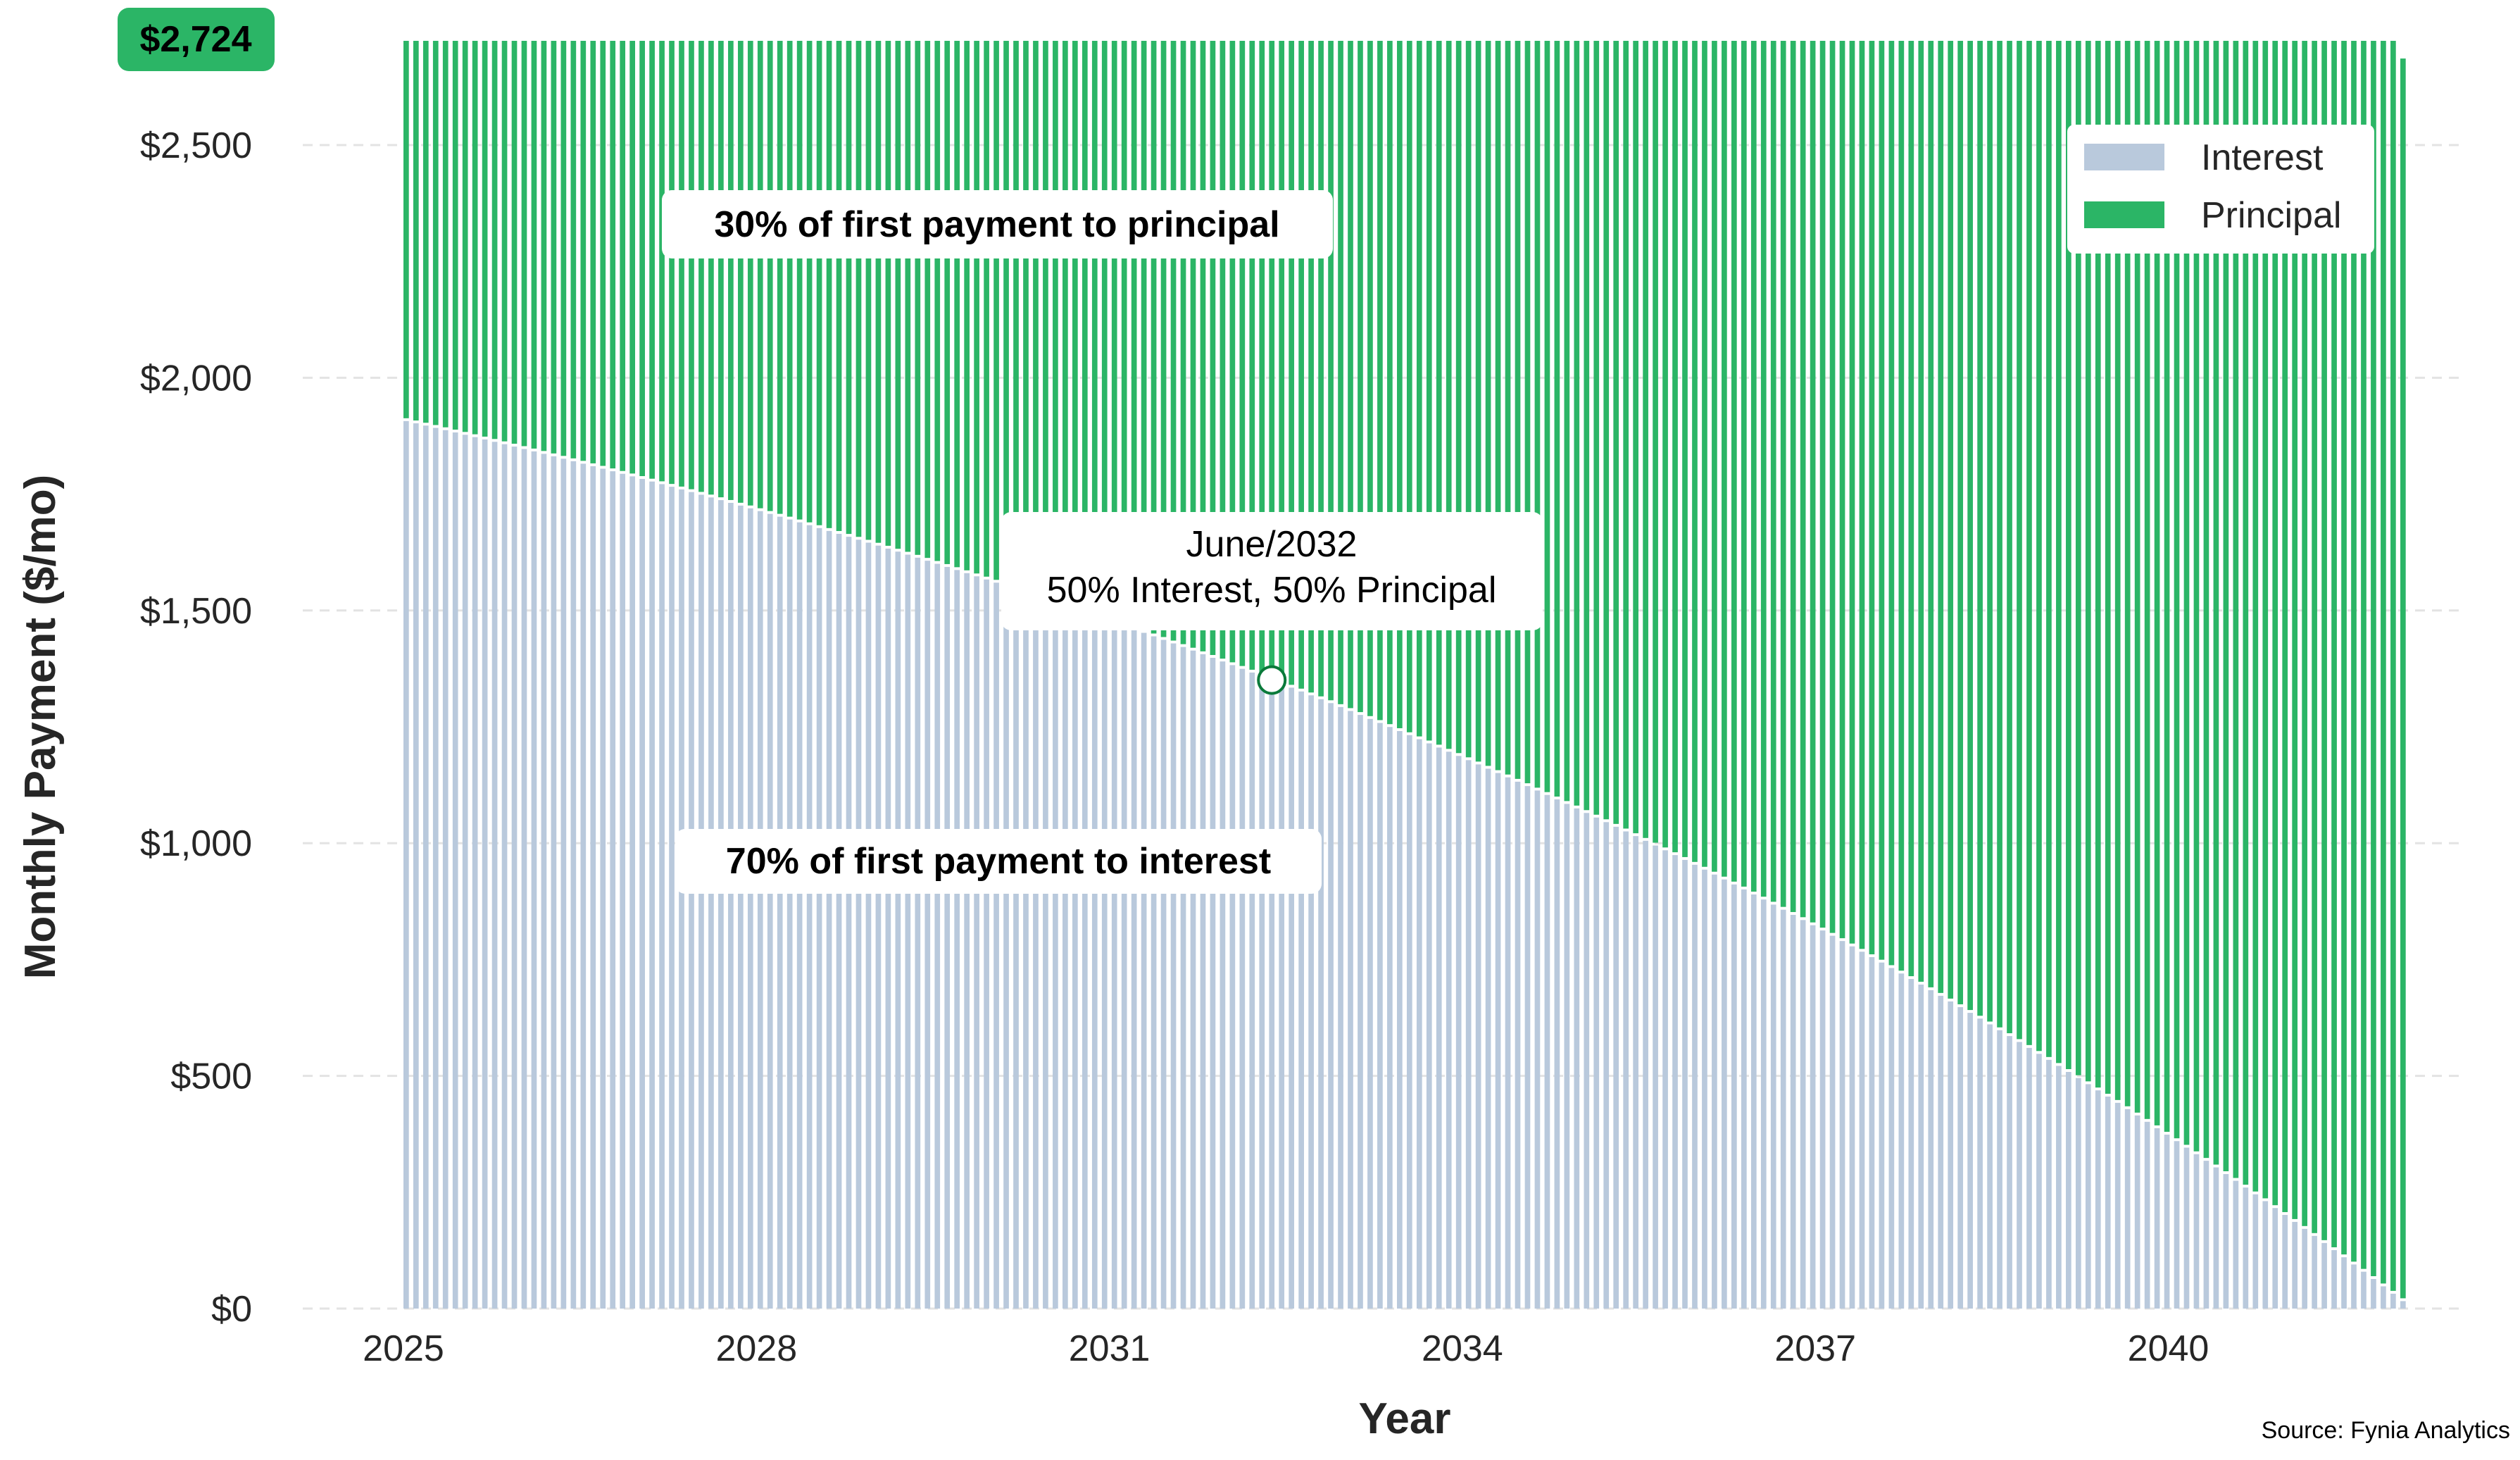  What do you see at coordinates (196, 611) in the screenshot?
I see `y-tick-label: $1,500` at bounding box center [196, 611].